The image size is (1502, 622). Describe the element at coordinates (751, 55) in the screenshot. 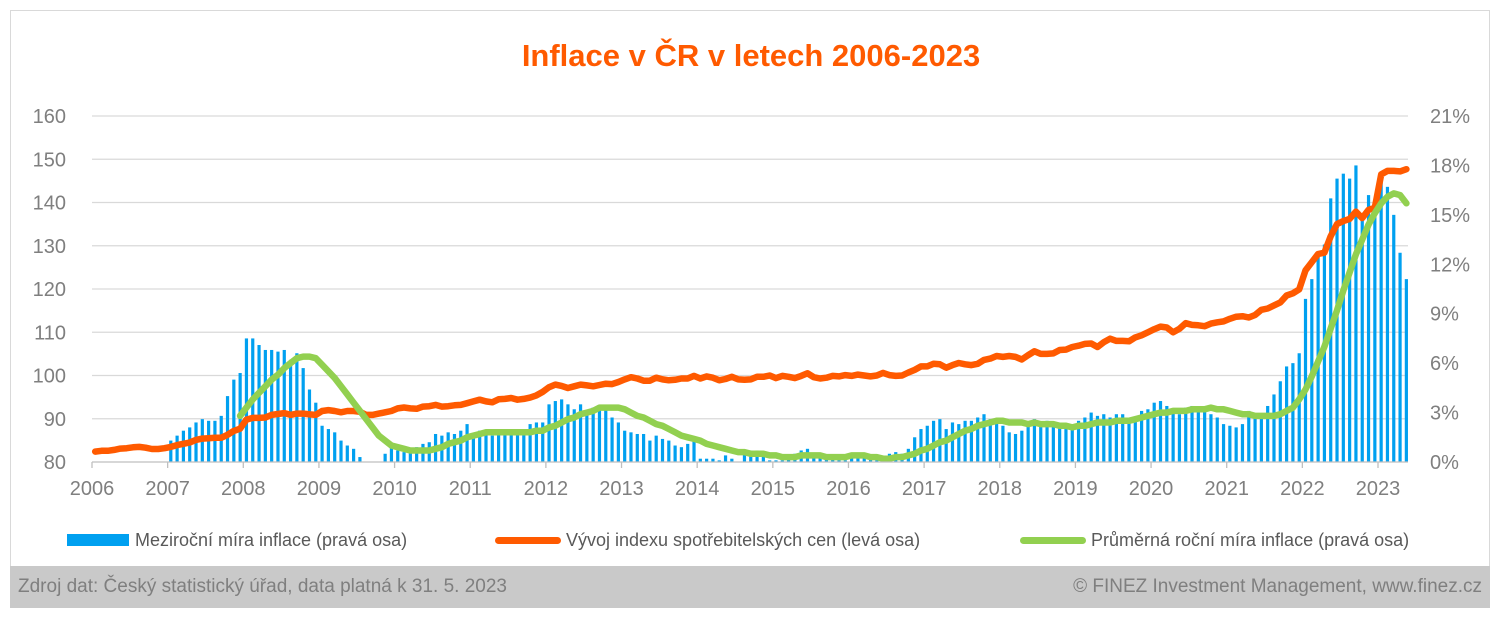

I see `chart-title: Inflace v ČR v letech 2006-2023` at that location.